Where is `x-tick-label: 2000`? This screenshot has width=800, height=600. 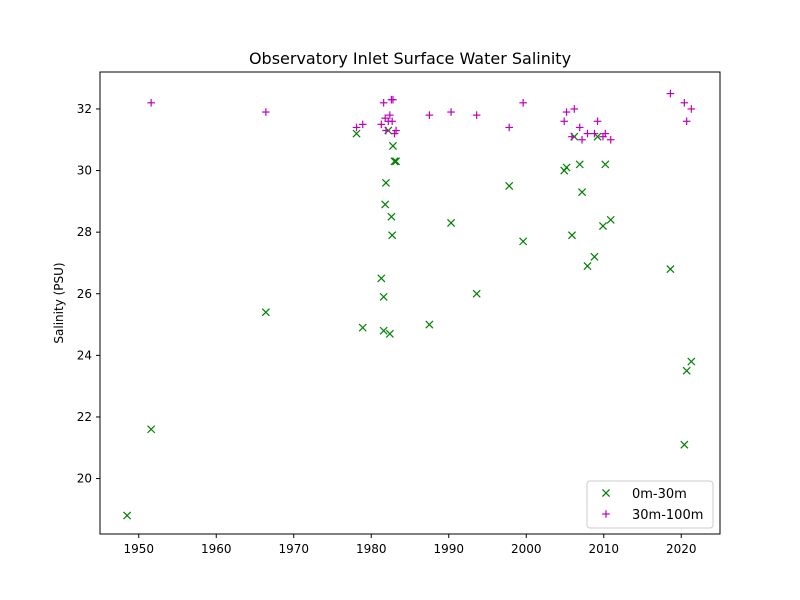 x-tick-label: 2000 is located at coordinates (526, 549).